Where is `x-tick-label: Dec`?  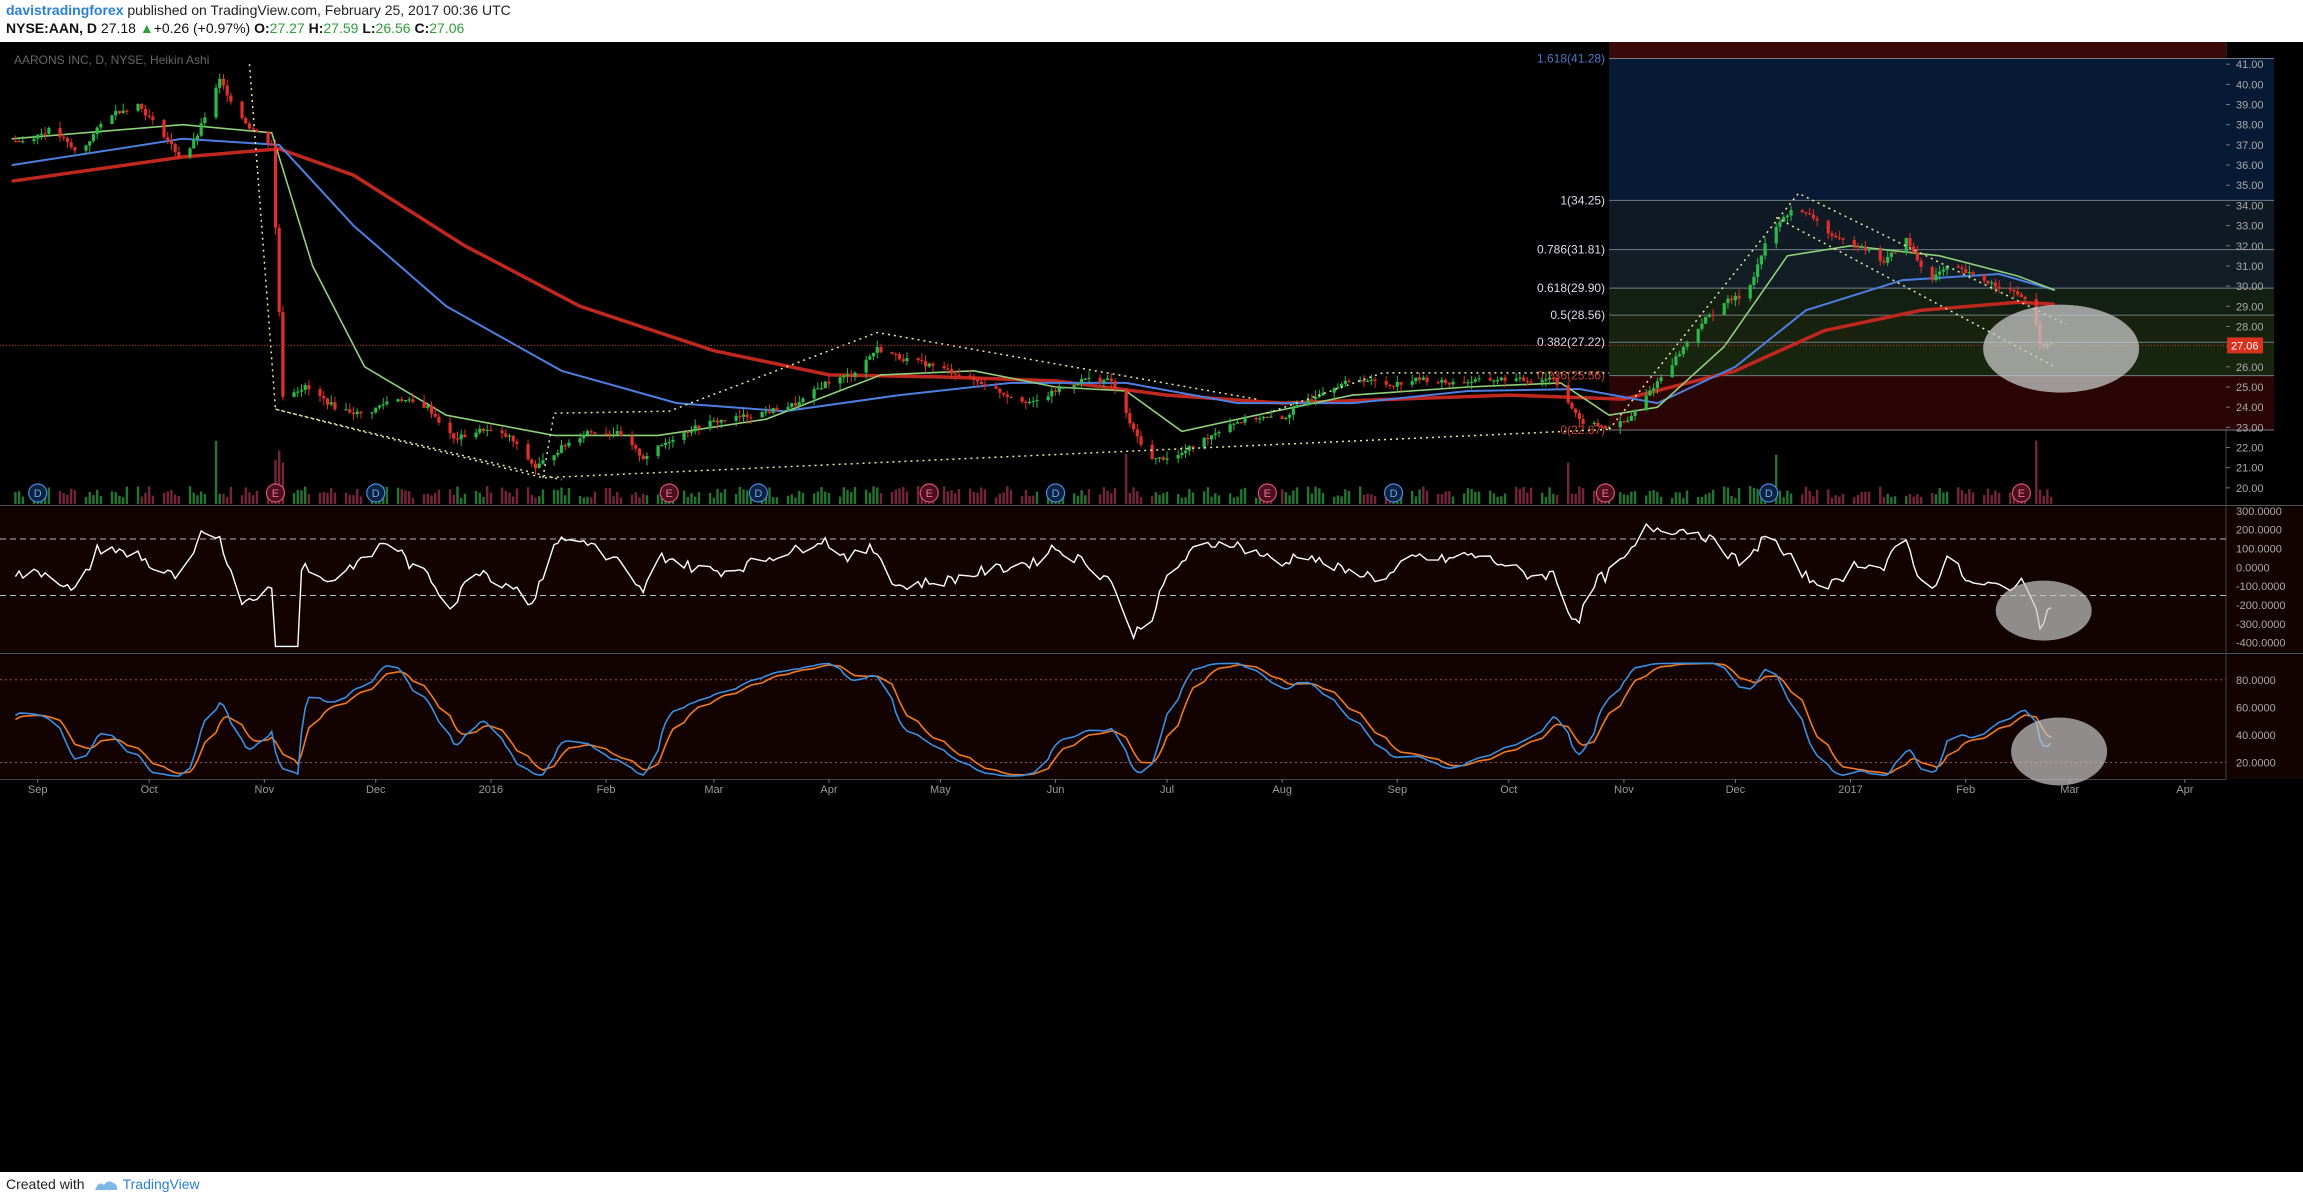 x-tick-label: Dec is located at coordinates (1736, 790).